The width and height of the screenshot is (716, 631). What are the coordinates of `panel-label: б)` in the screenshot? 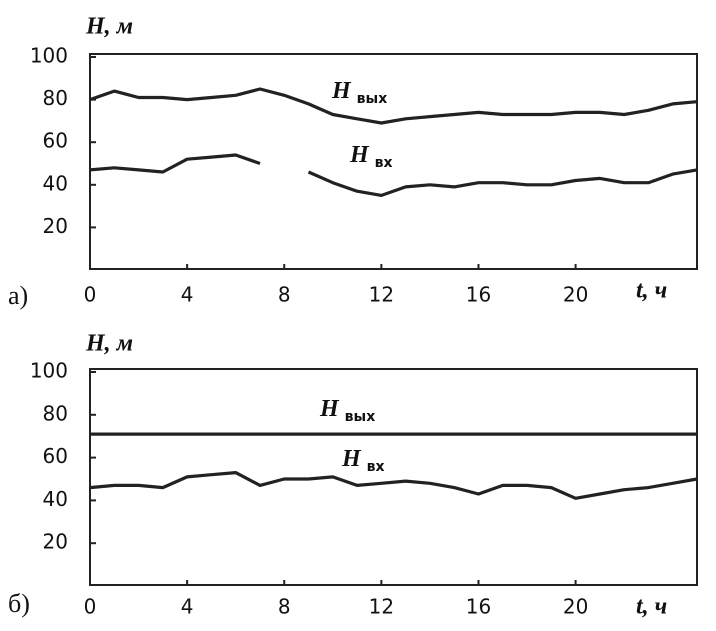 It's located at (19, 603).